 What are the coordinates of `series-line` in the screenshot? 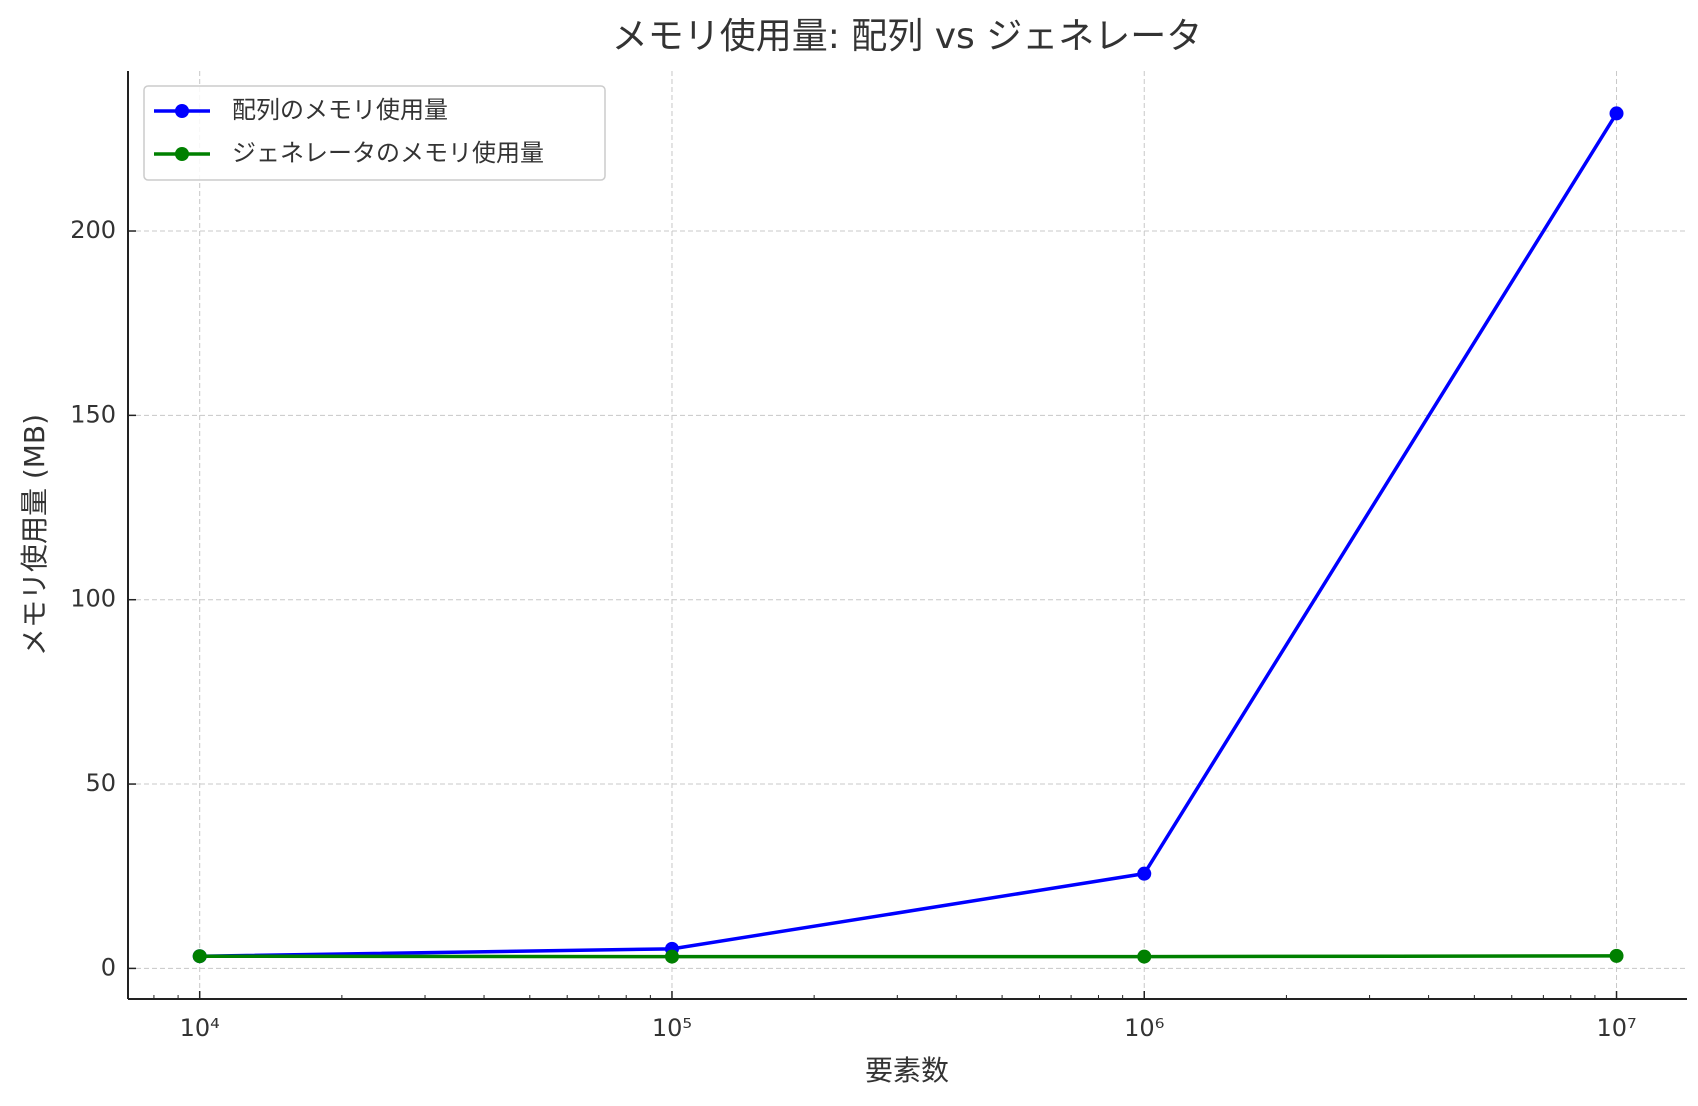 It's located at (908, 956).